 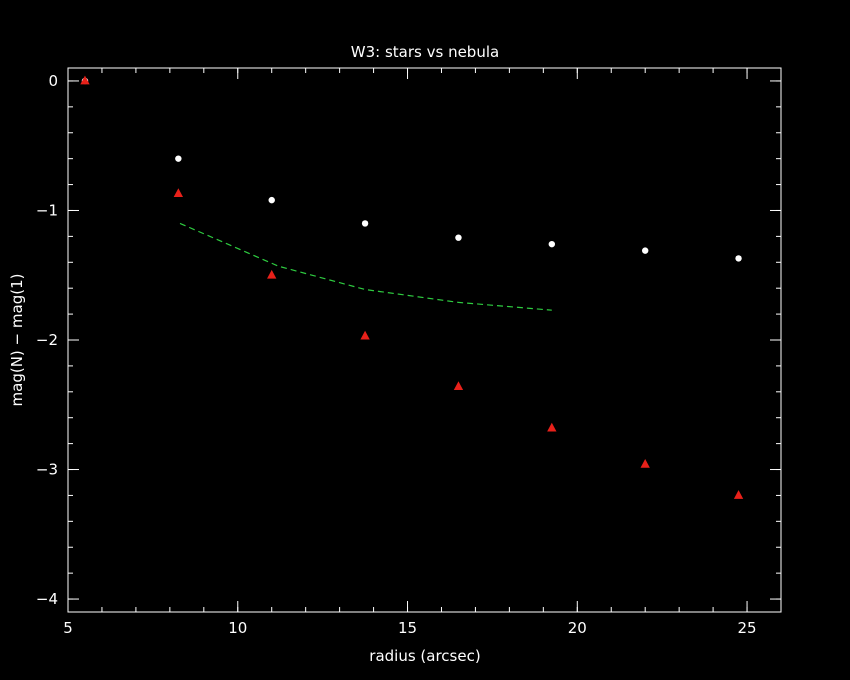 I want to click on dashed-series-line, so click(x=365, y=266).